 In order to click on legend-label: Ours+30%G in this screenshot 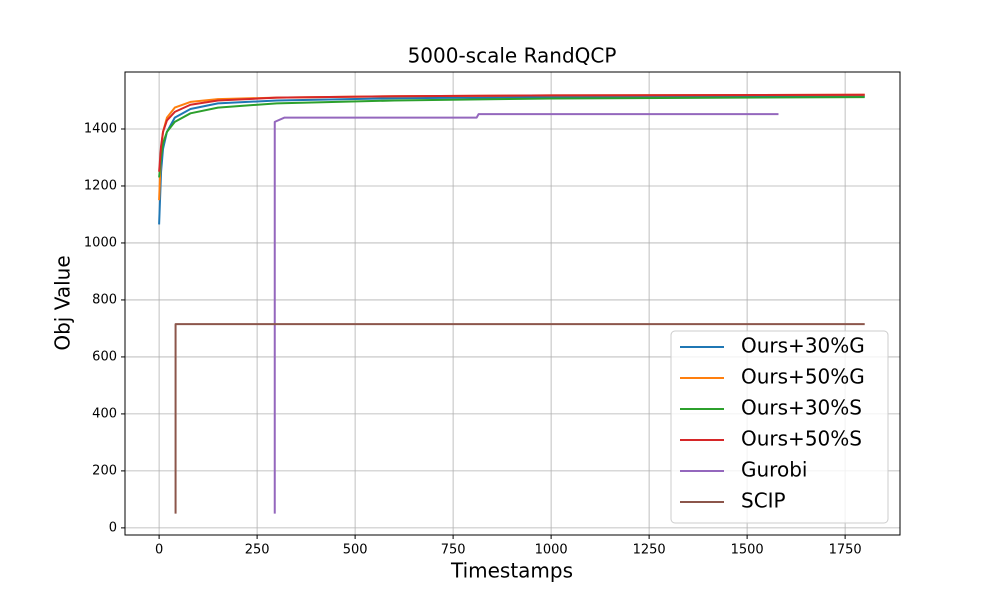, I will do `click(803, 346)`.